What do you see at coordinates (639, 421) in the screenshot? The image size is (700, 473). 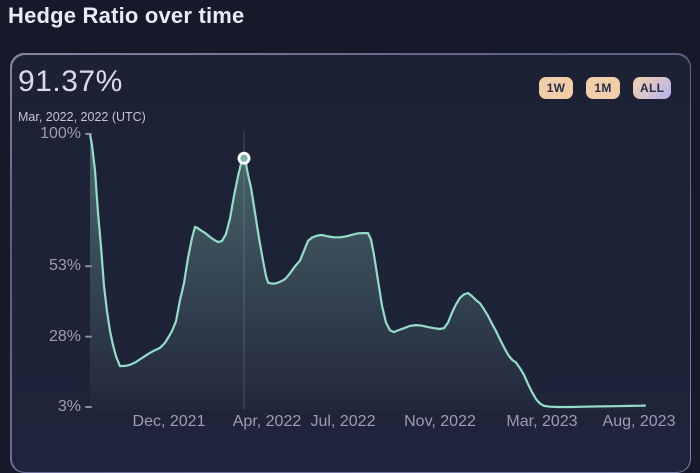 I see `x-tick-label: Aug, 2023` at bounding box center [639, 421].